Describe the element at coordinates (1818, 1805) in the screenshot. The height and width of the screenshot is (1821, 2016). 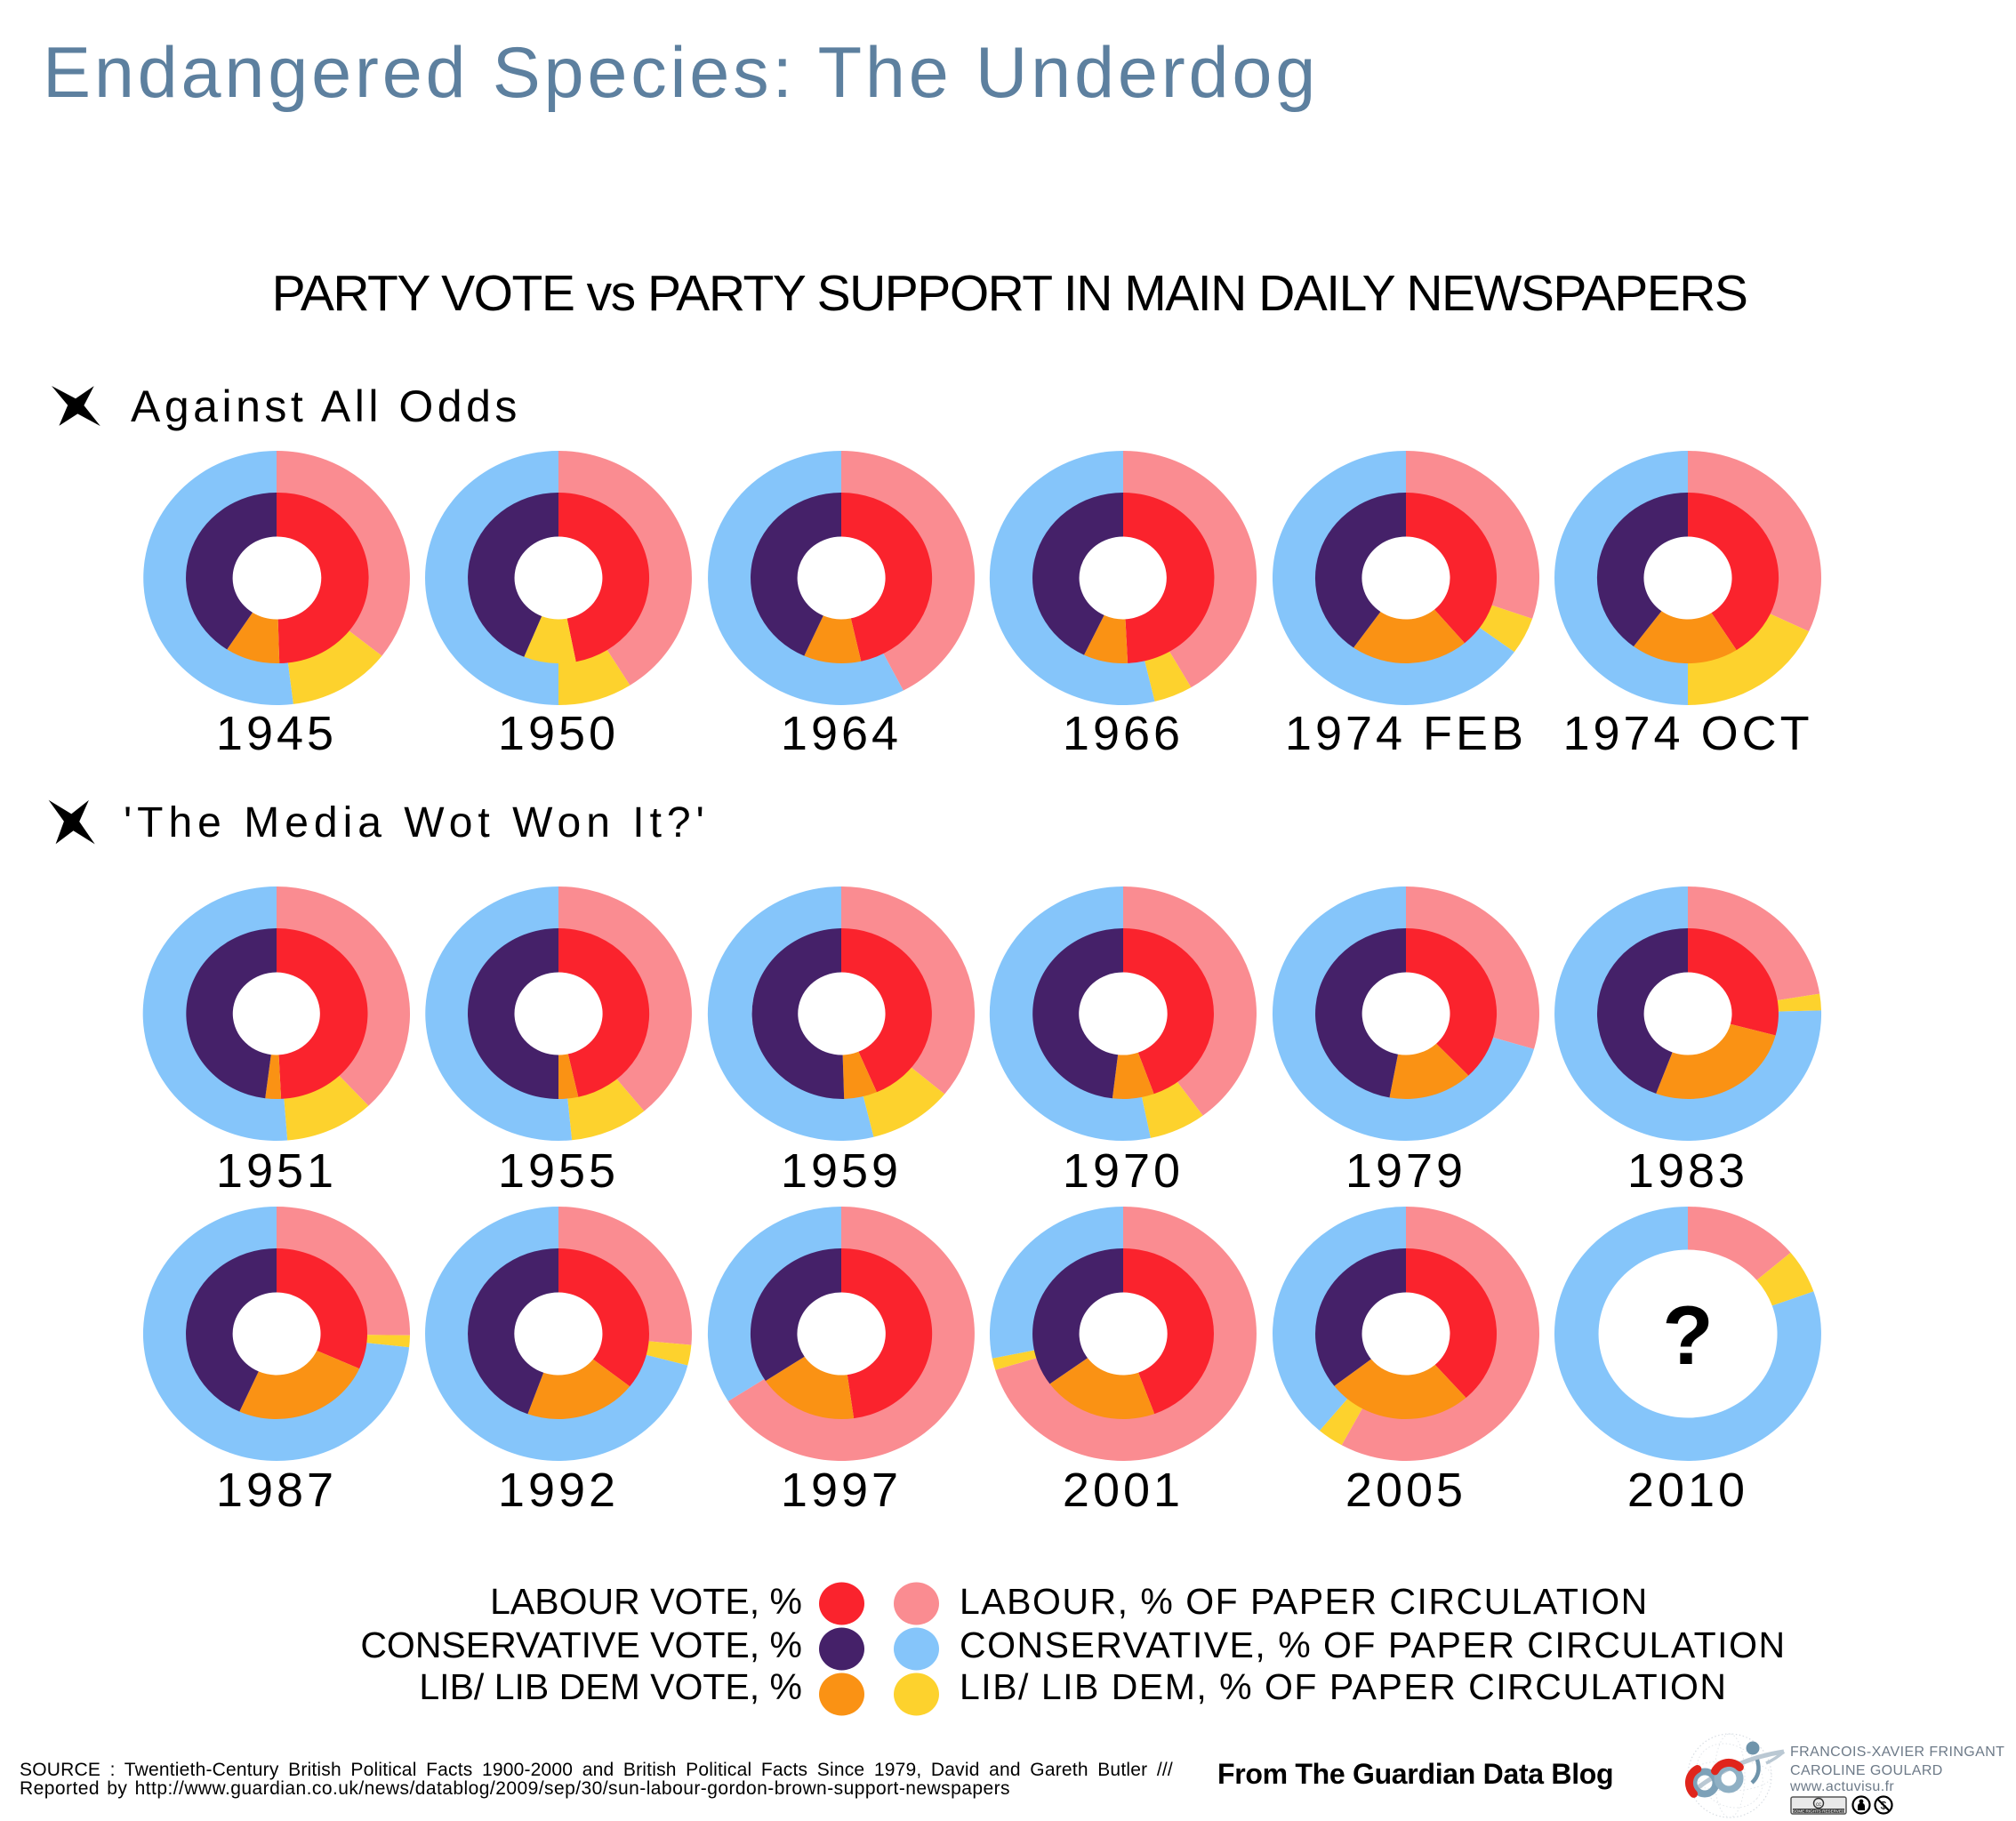
I see `svg-text: cc` at that location.